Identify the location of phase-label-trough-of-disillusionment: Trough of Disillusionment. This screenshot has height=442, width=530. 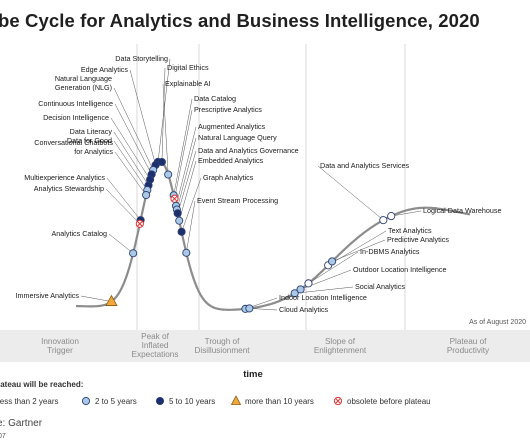
(222, 346).